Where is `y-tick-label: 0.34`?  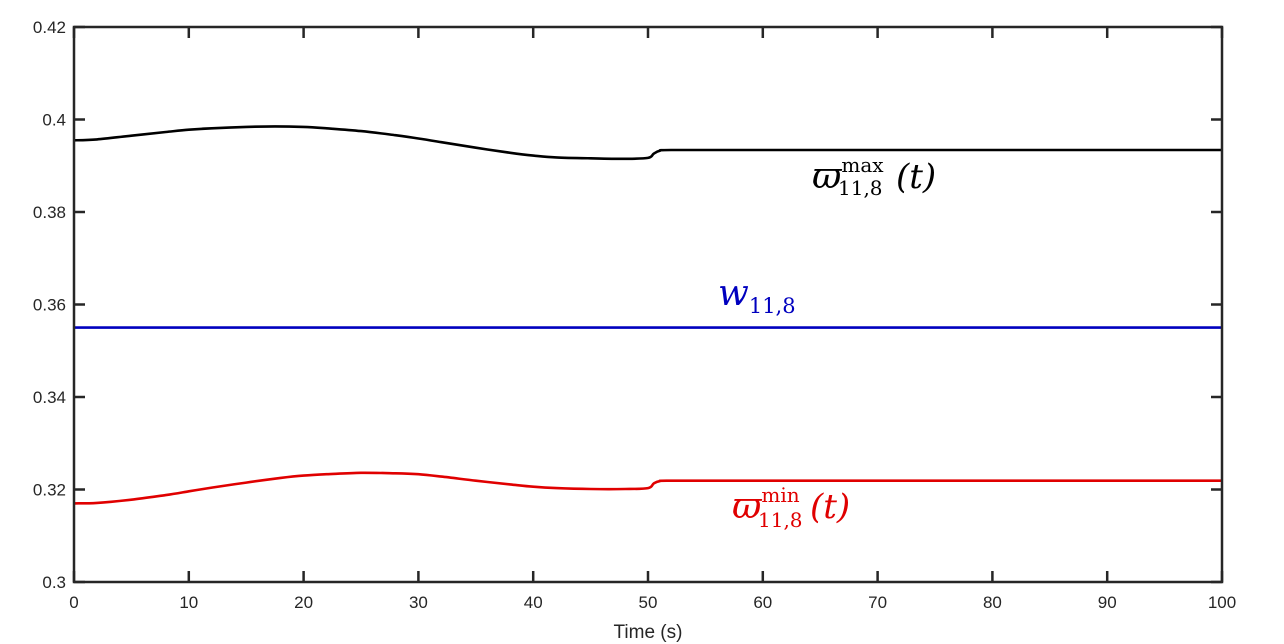
y-tick-label: 0.34 is located at coordinates (49, 397).